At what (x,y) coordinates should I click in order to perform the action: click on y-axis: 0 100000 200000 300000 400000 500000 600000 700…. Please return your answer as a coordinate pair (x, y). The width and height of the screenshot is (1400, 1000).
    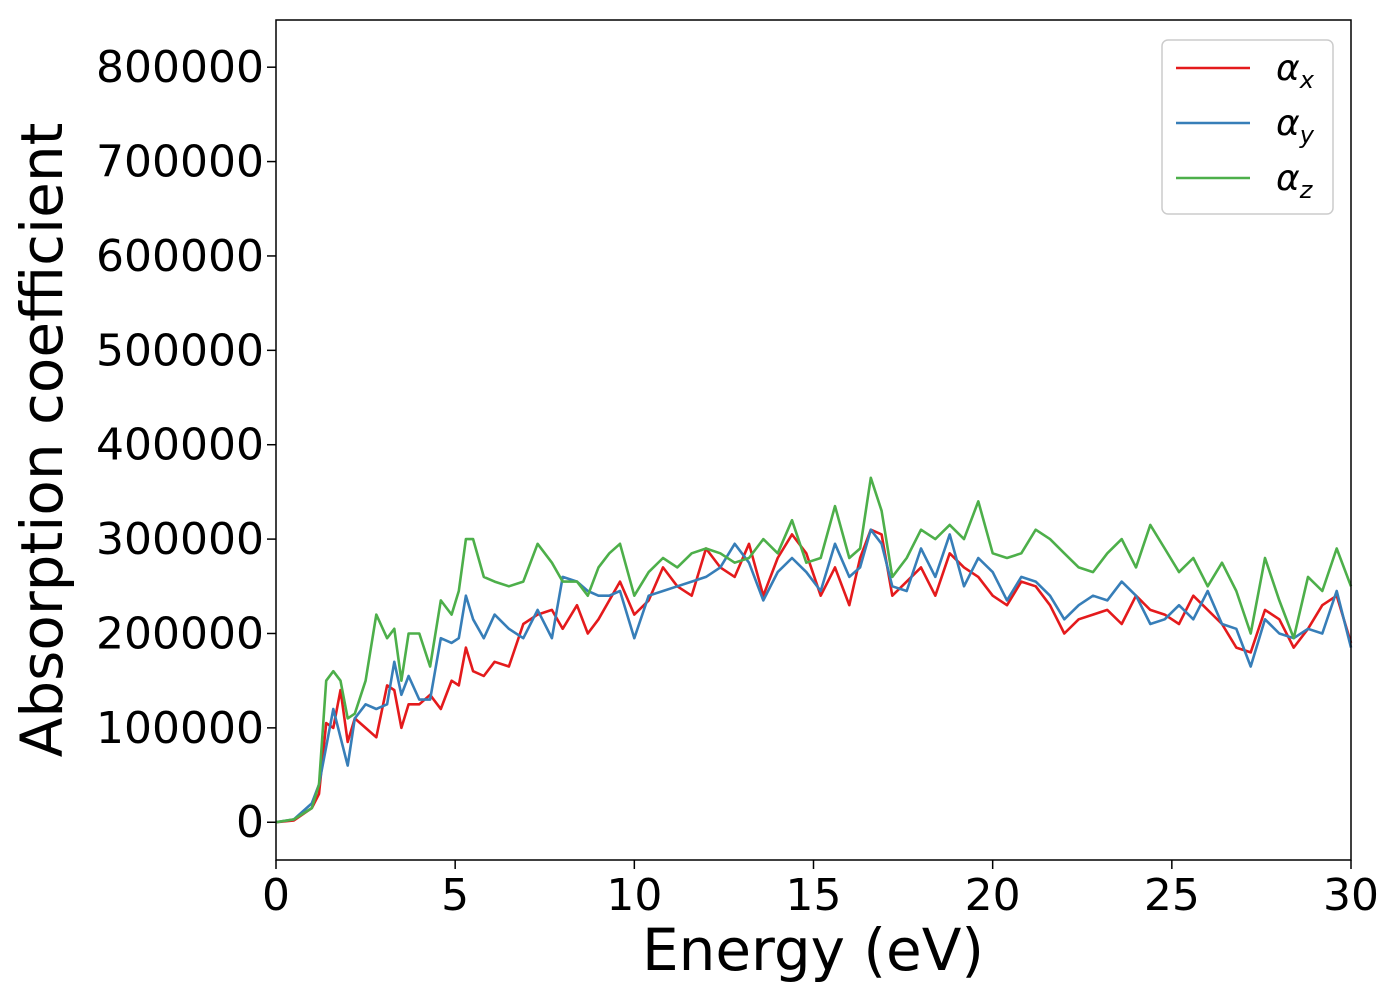
    Looking at the image, I should click on (186, 445).